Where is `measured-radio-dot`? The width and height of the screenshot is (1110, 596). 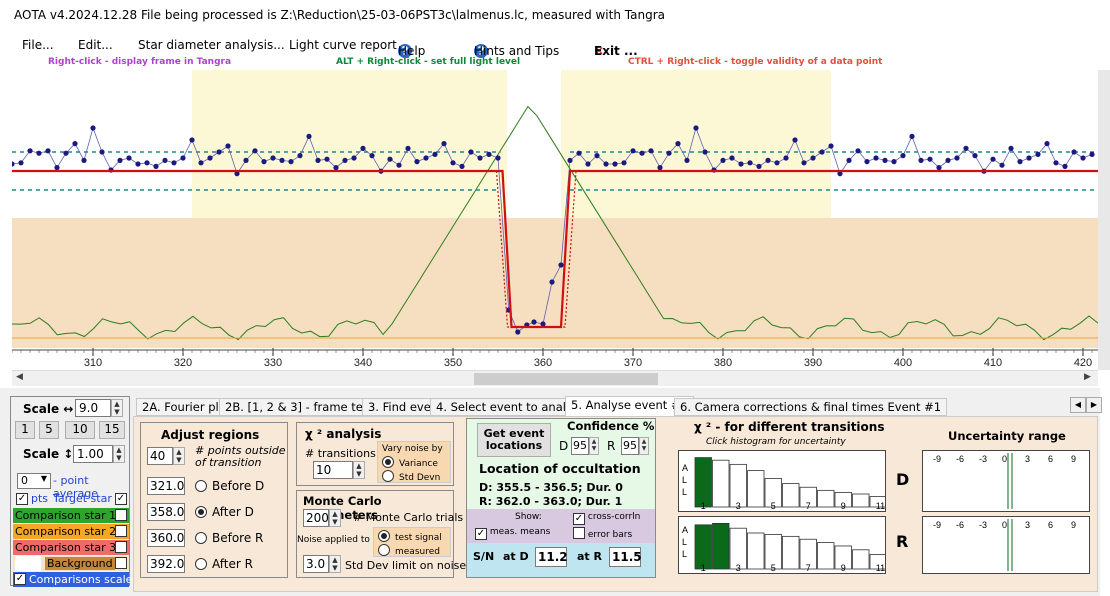
measured-radio-dot is located at coordinates (384, 550).